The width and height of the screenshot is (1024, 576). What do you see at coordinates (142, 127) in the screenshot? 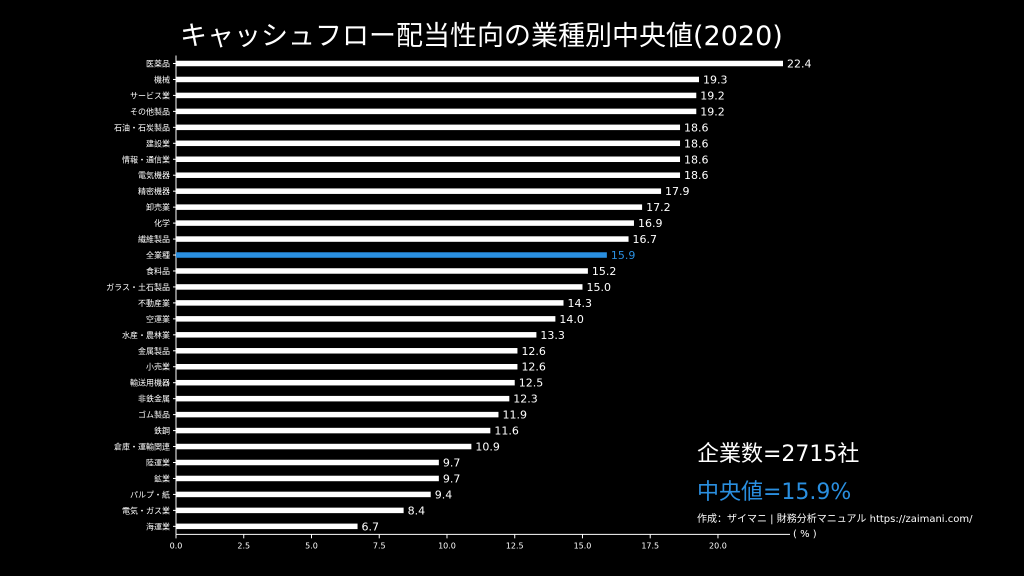
I see `category-label: 石油・石炭製品` at bounding box center [142, 127].